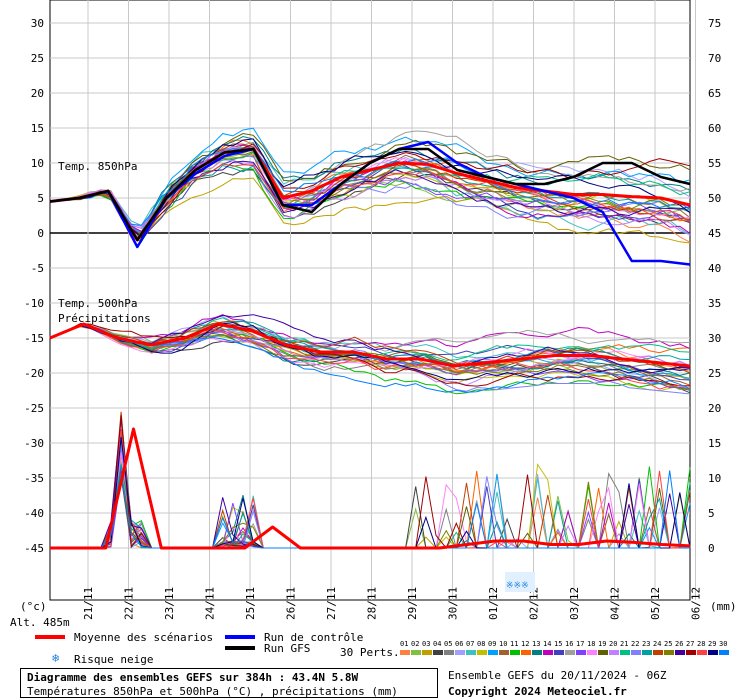 The image size is (740, 700). I want to click on left-tick-label: -30, so click(34, 443).